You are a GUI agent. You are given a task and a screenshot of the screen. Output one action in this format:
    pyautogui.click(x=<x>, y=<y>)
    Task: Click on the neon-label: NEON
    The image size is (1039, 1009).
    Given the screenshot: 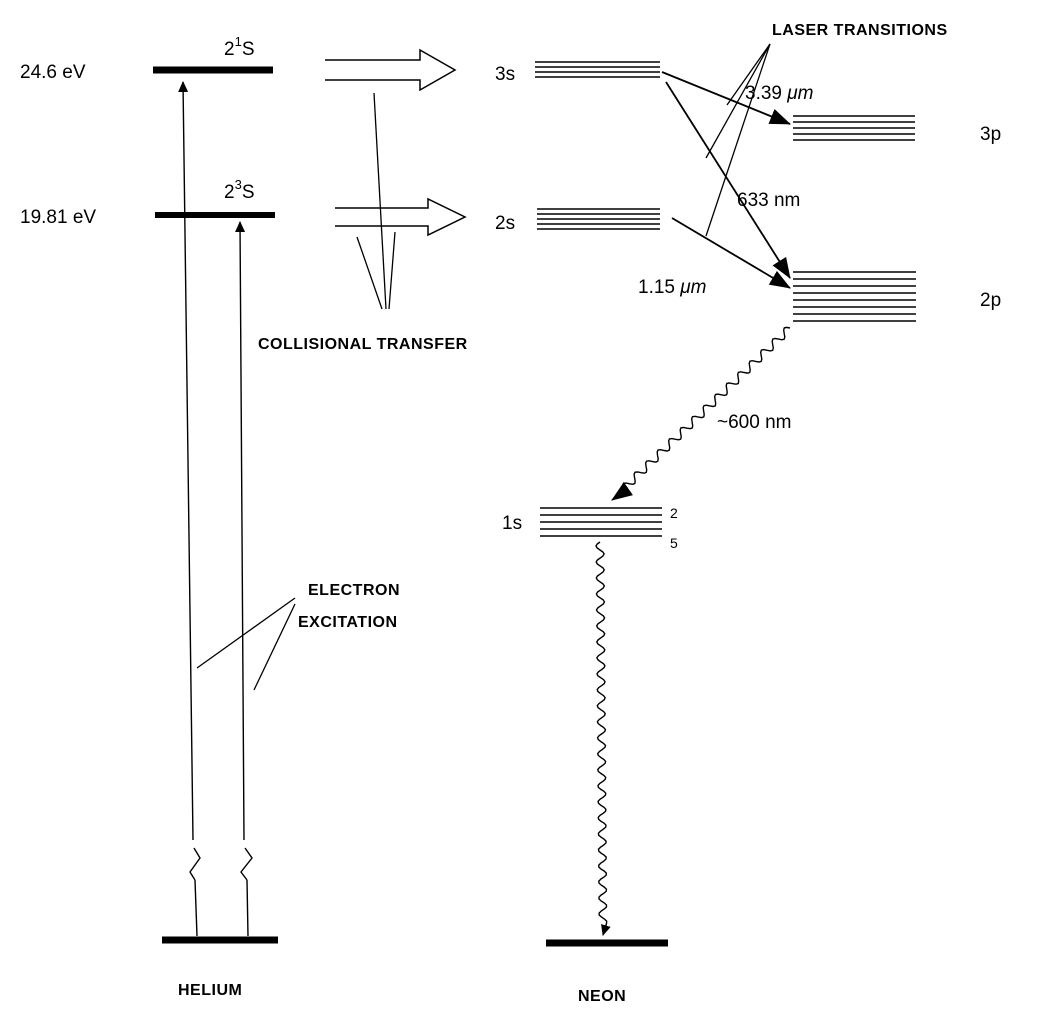 What is the action you would take?
    pyautogui.click(x=602, y=996)
    